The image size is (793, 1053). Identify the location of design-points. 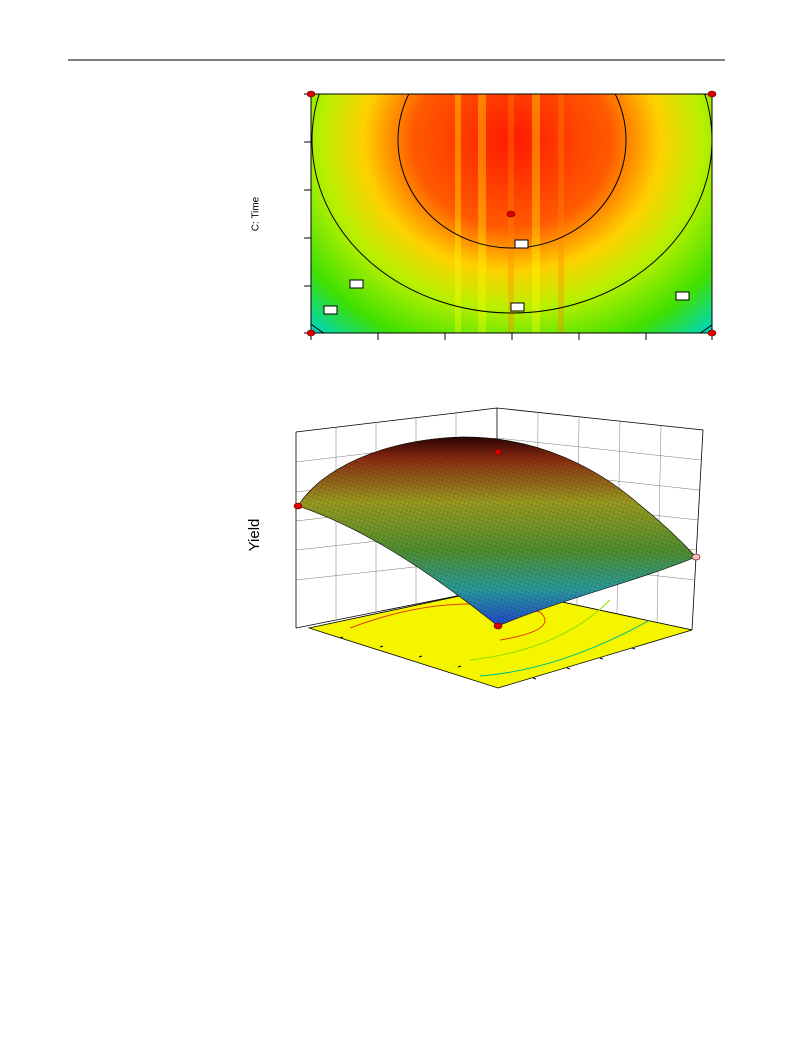
(511, 213).